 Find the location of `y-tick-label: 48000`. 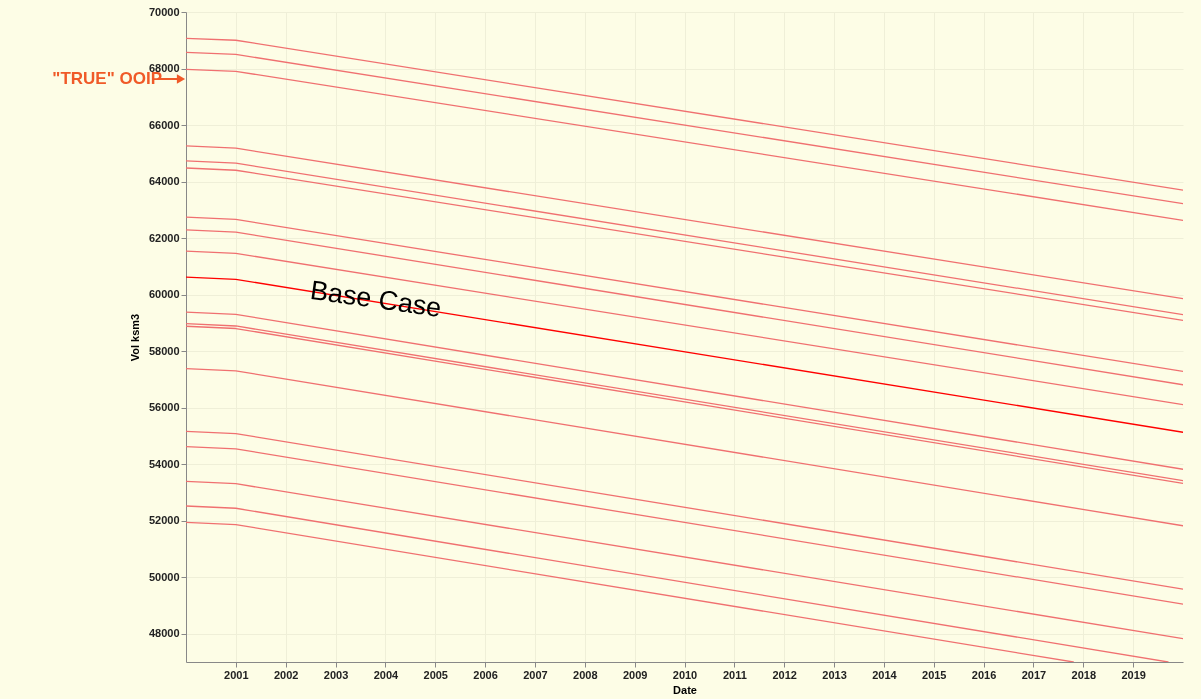

y-tick-label: 48000 is located at coordinates (164, 633).